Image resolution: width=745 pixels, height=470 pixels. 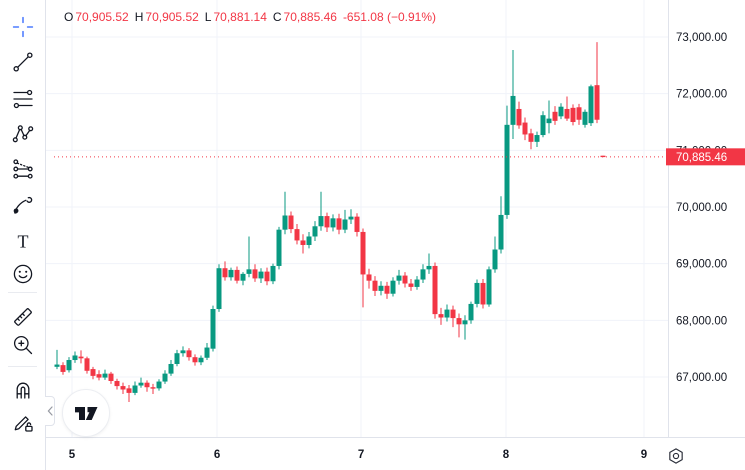 I want to click on magnet-icon, so click(x=23, y=389).